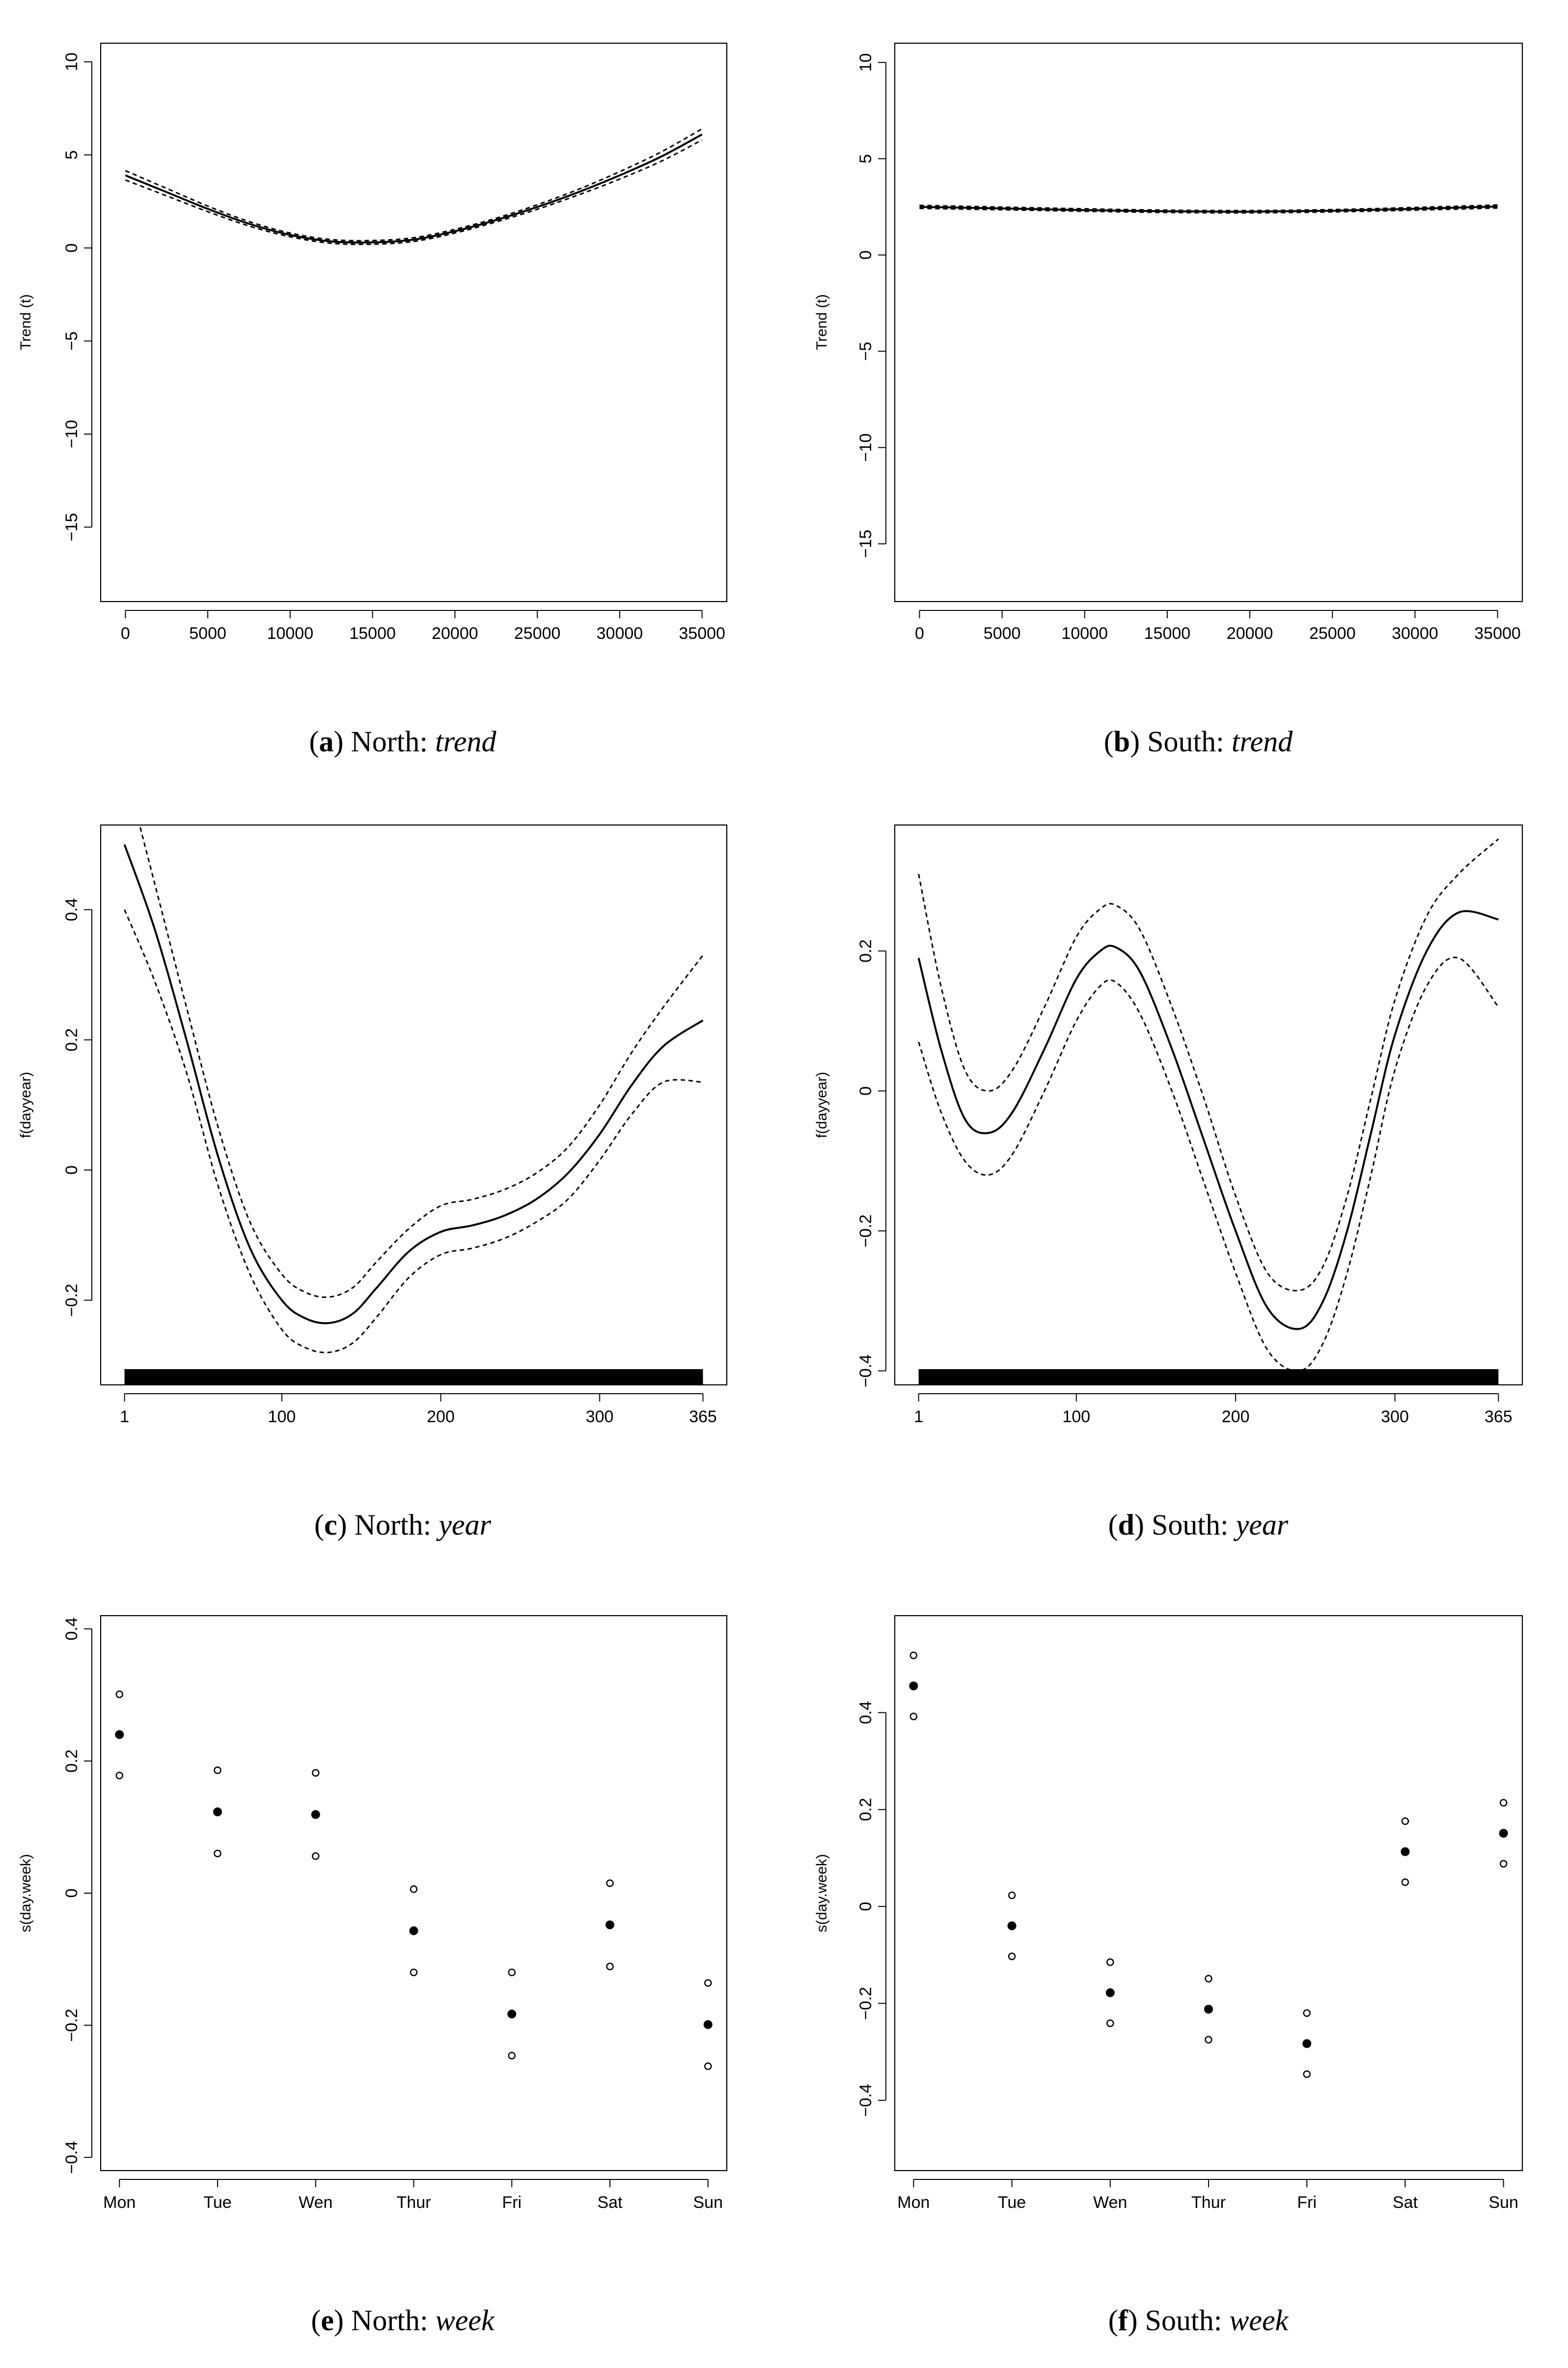  Describe the element at coordinates (126, 633) in the screenshot. I see `x-tick-label: 0` at that location.